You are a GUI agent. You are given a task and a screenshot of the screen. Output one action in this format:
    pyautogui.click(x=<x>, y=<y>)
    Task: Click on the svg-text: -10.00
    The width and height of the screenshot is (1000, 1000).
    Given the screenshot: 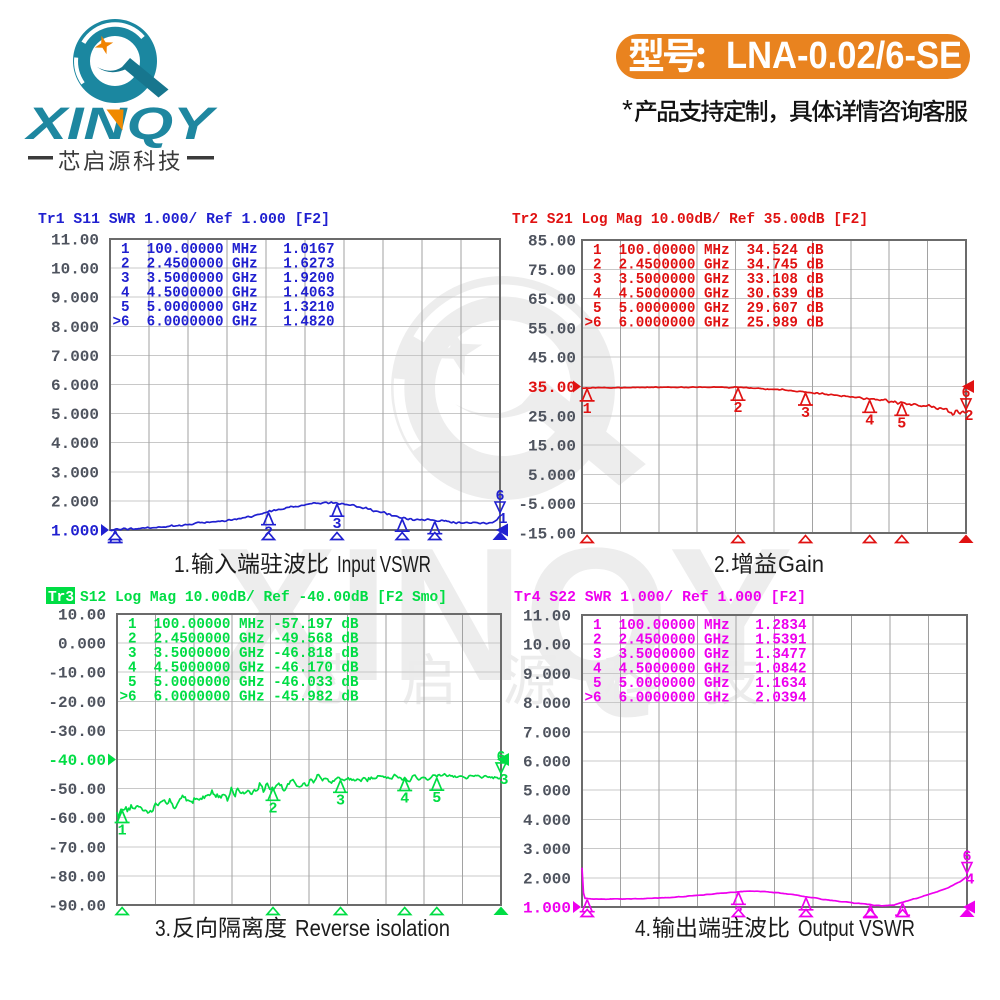 What is the action you would take?
    pyautogui.click(x=77, y=674)
    